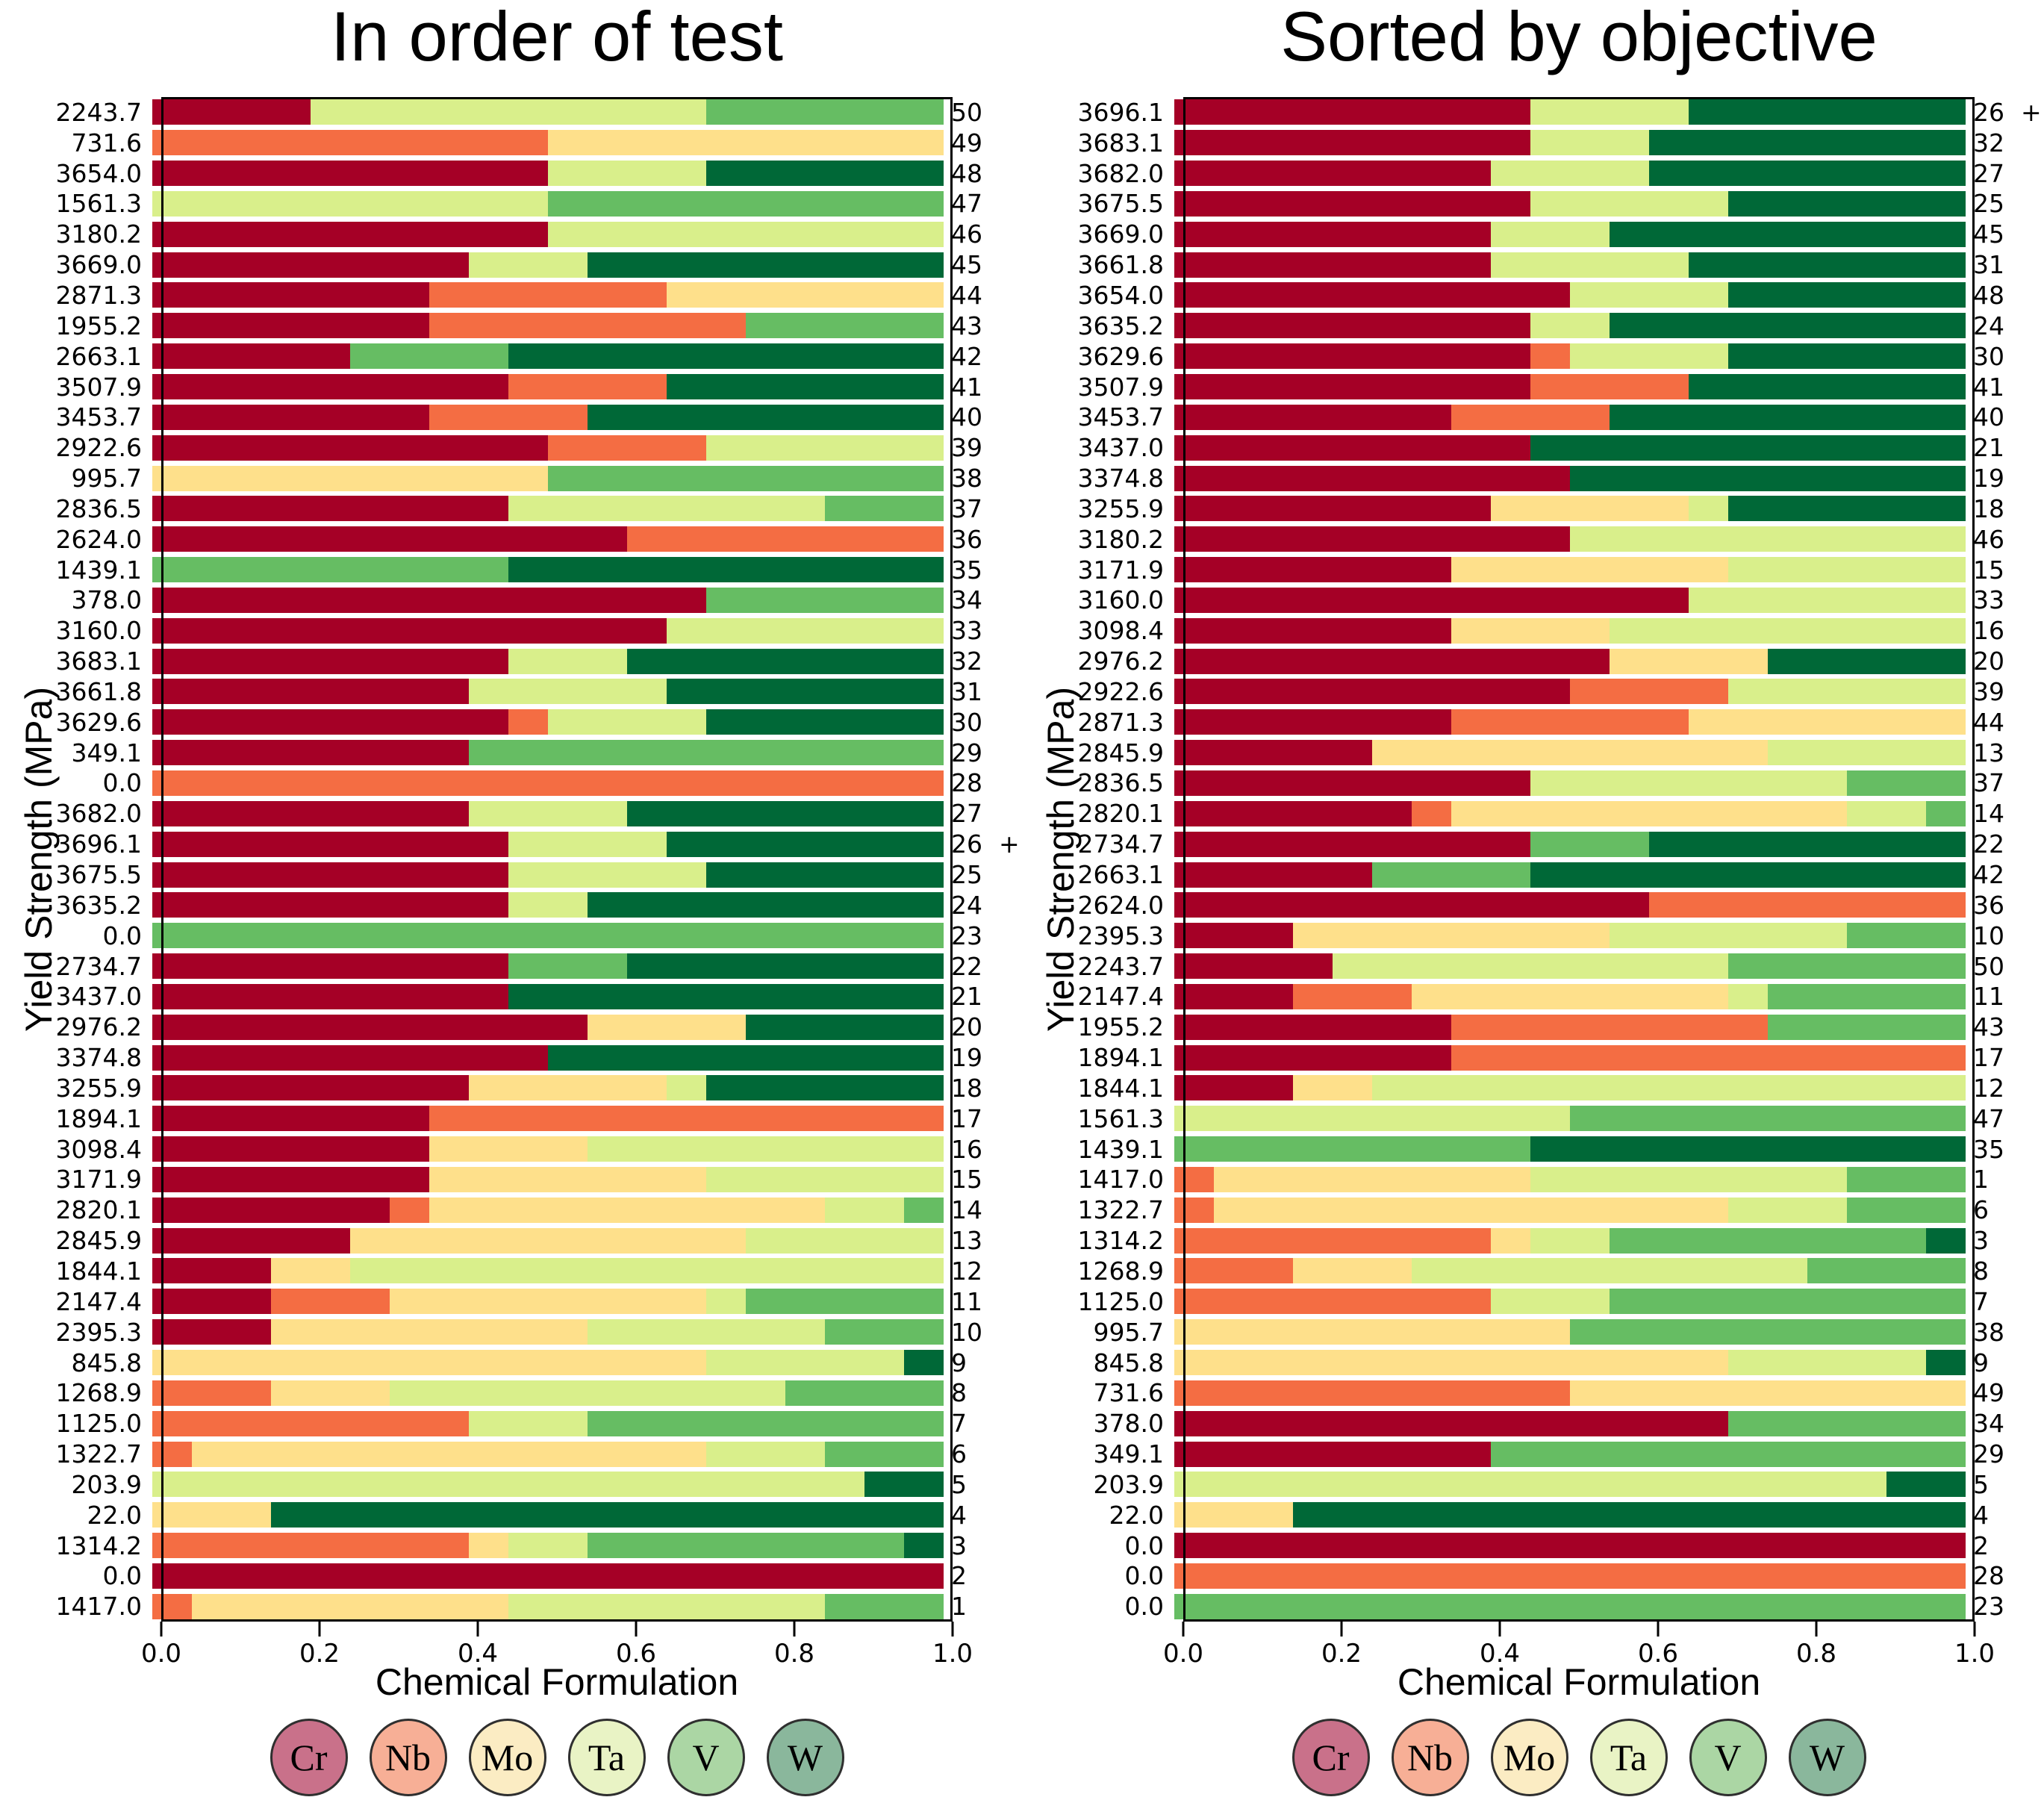 The image size is (2044, 1803). Describe the element at coordinates (511, 173) in the screenshot. I see `chart-row: 3654.0 48` at that location.